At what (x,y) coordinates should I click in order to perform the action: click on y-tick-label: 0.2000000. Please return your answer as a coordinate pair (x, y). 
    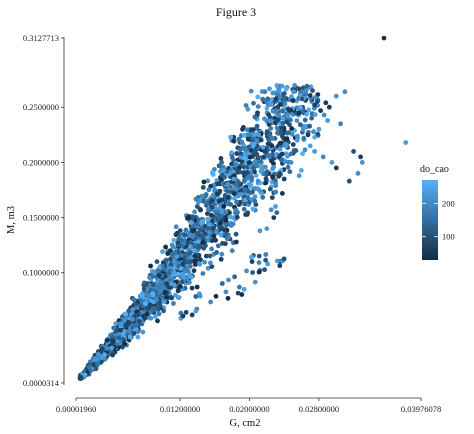
    Looking at the image, I should click on (41, 162).